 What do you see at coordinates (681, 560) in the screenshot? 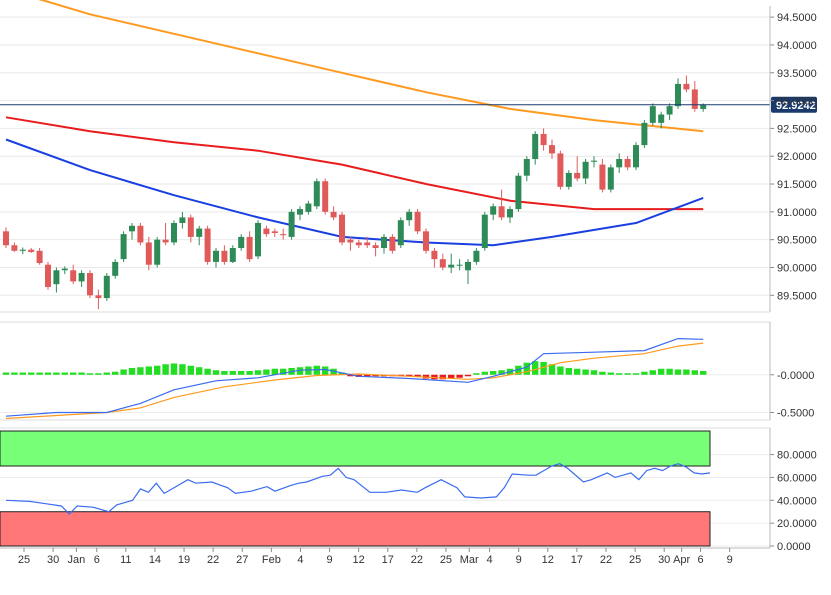
I see `x-tick-label: Apr` at bounding box center [681, 560].